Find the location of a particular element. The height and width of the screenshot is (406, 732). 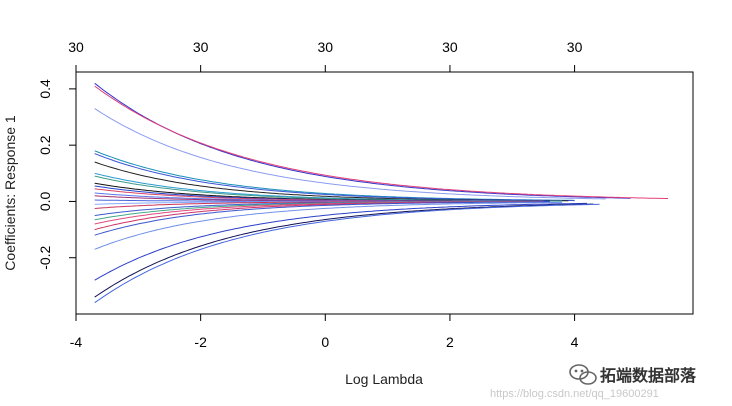

y-tick-label: 0.4 is located at coordinates (45, 89).